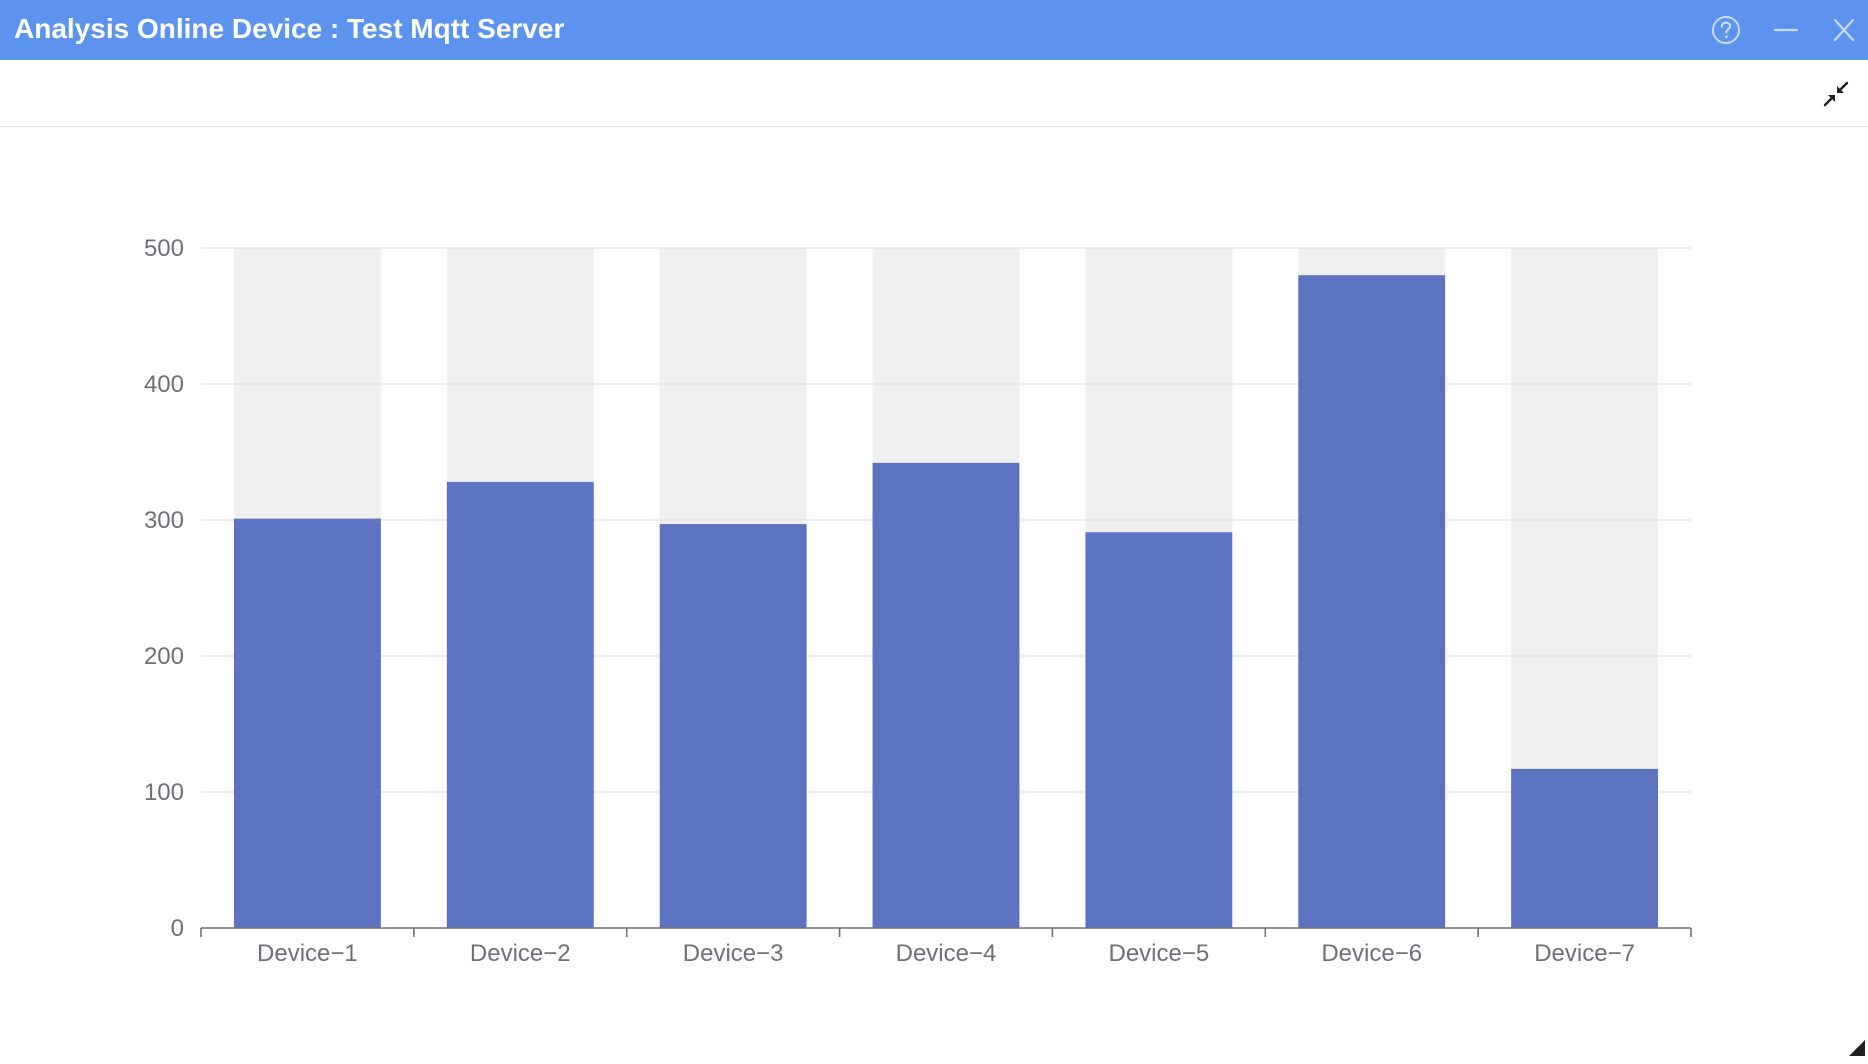  I want to click on close-icon, so click(1844, 30).